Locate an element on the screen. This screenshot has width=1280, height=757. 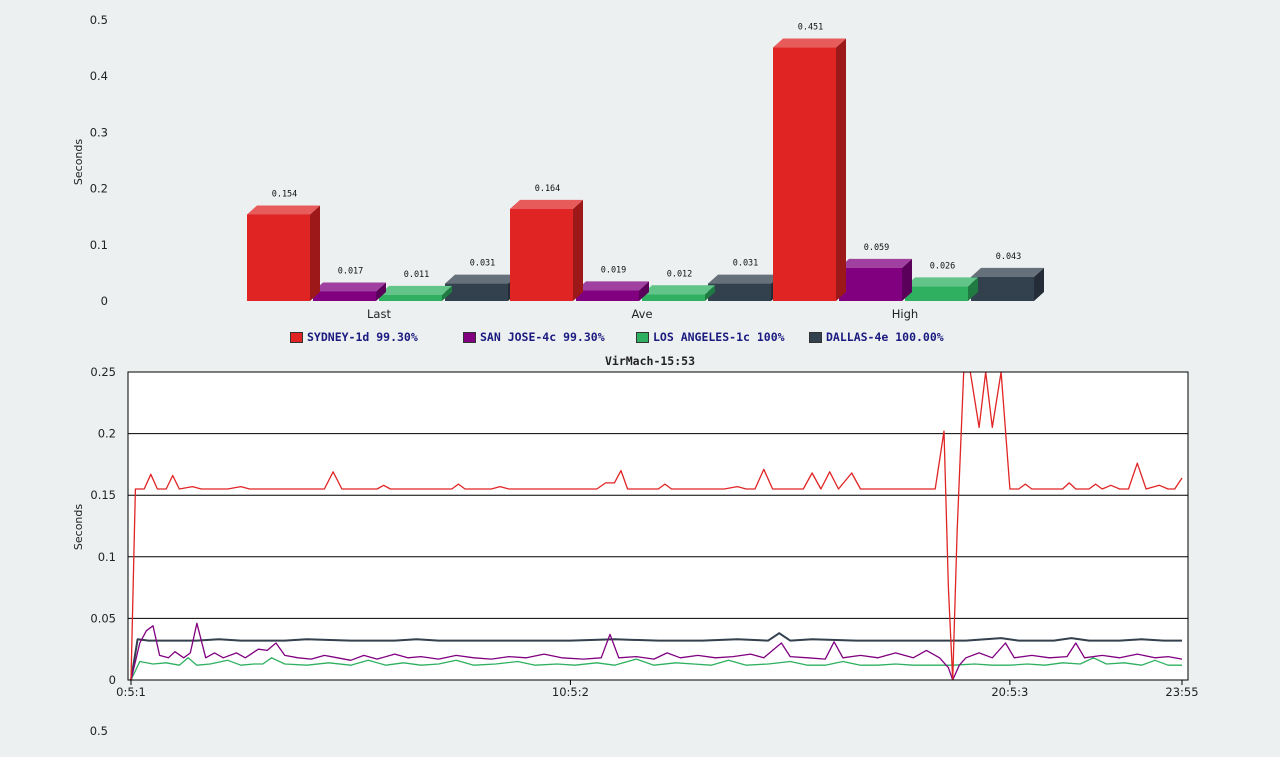
bar-y-tick-label: 0.4 is located at coordinates (99, 76).